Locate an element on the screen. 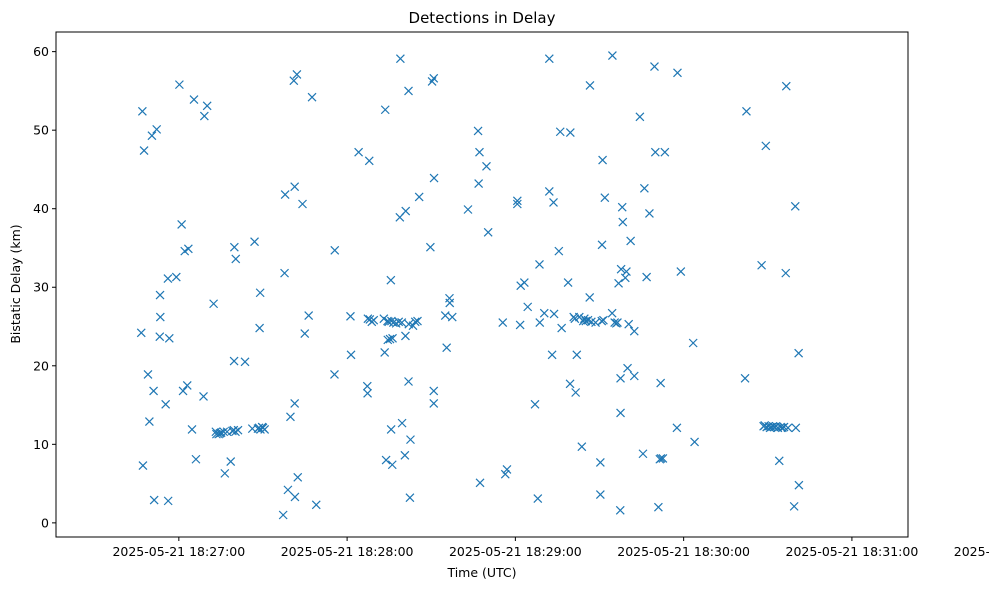 This screenshot has height=590, width=989. x-tick-label: 2025-05-21 18:30:00 is located at coordinates (683, 551).